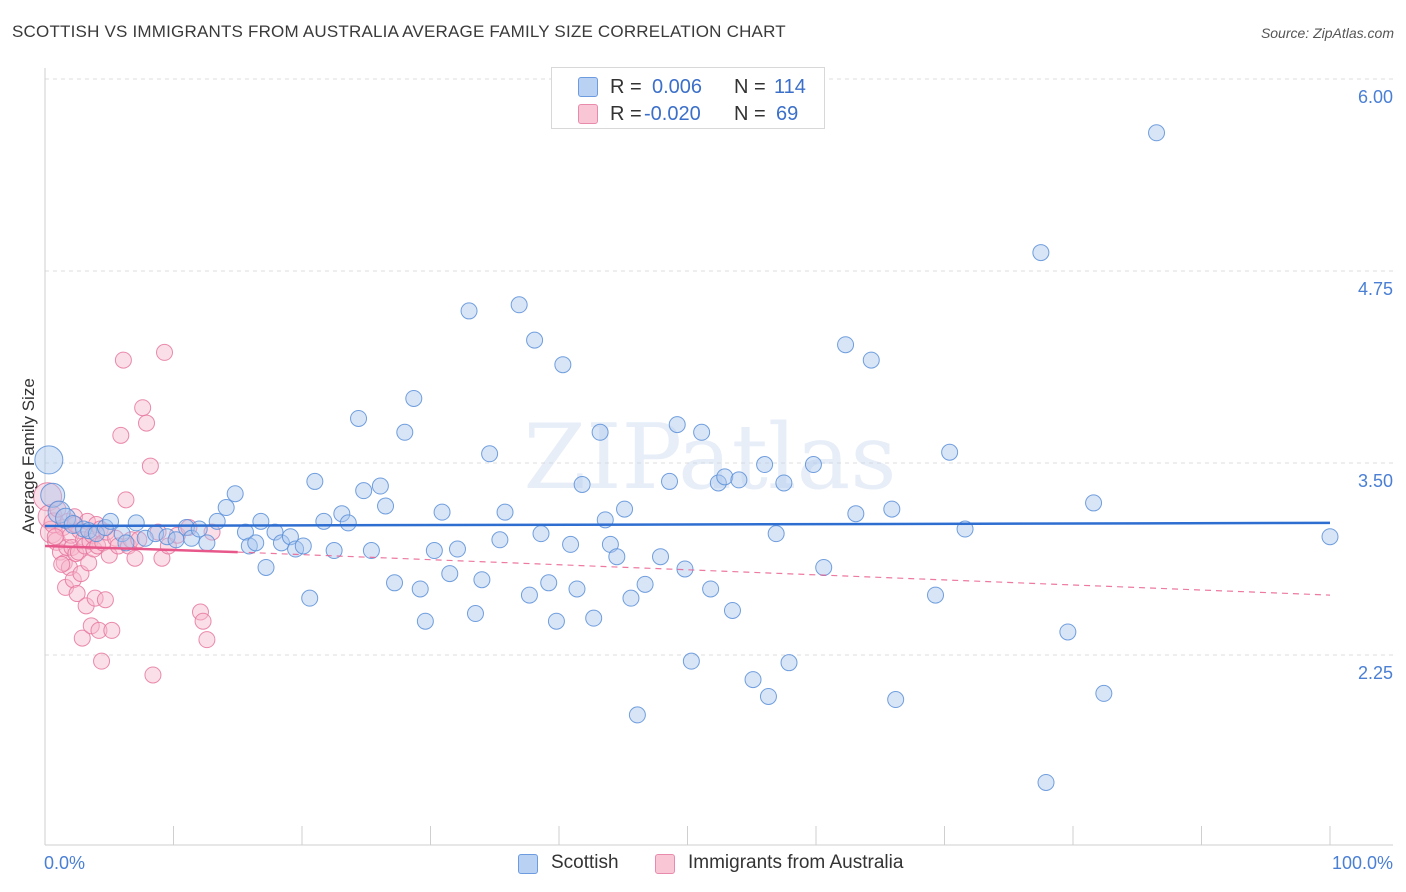 The image size is (1406, 892). I want to click on n-value: 69, so click(787, 114).